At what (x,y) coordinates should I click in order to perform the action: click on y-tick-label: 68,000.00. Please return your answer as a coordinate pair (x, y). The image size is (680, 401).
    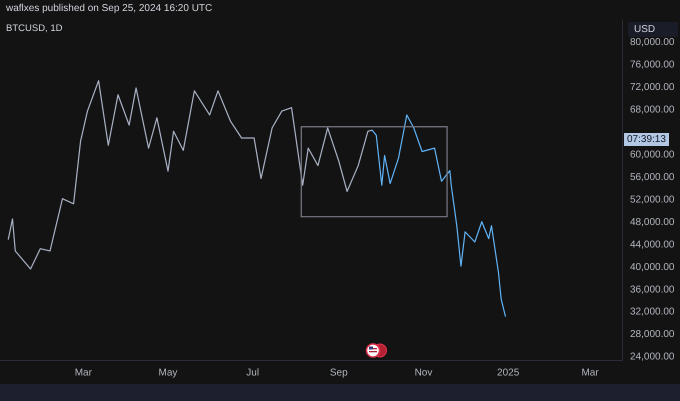
    Looking at the image, I should click on (652, 110).